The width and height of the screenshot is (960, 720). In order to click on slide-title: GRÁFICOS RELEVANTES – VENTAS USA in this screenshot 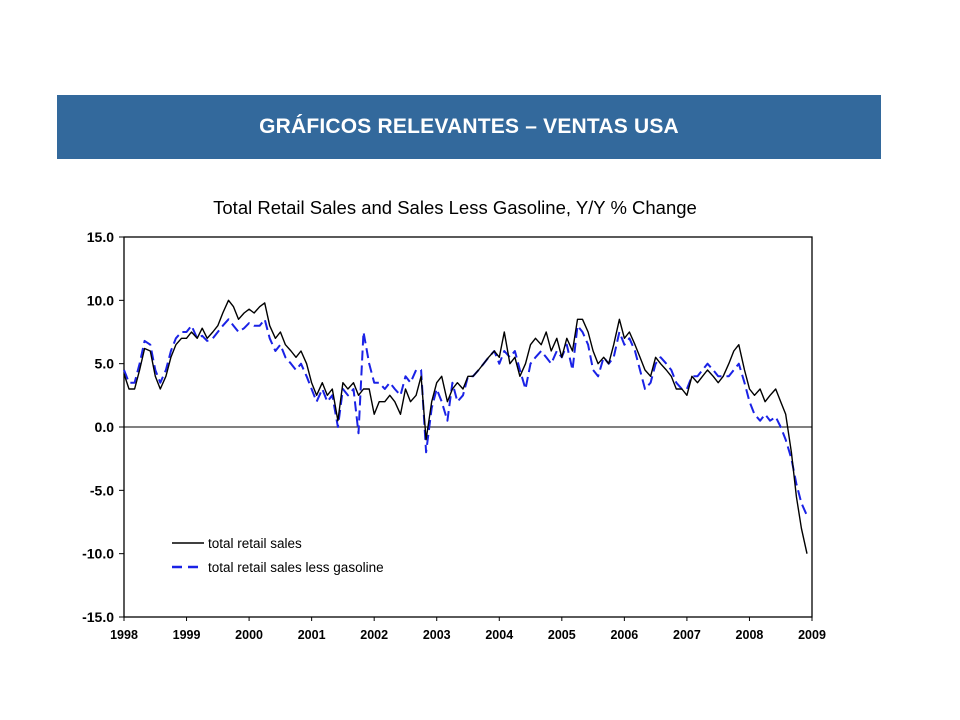, I will do `click(469, 126)`.